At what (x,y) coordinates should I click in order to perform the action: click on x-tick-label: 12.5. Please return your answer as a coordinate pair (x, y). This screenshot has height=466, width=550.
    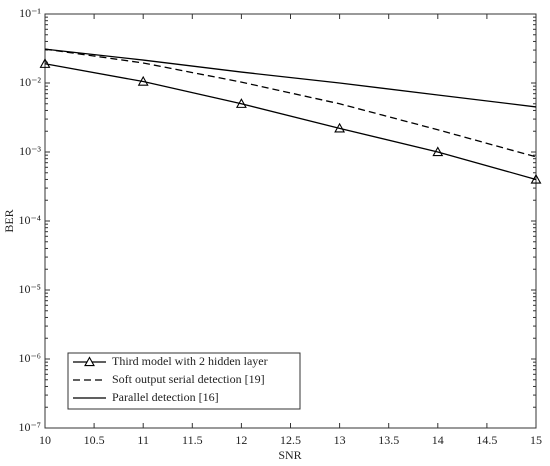
    Looking at the image, I should click on (290, 440).